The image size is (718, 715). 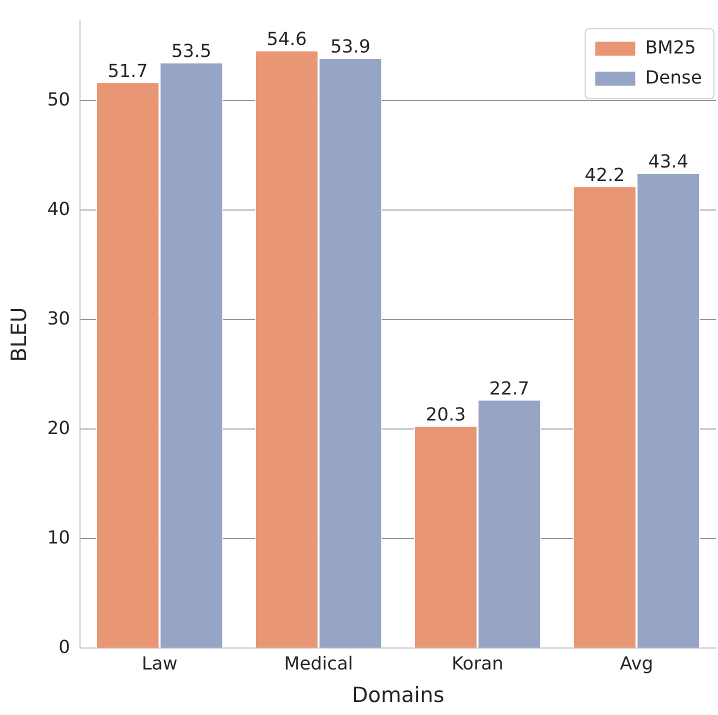 What do you see at coordinates (446, 415) in the screenshot?
I see `data-label: 20.3` at bounding box center [446, 415].